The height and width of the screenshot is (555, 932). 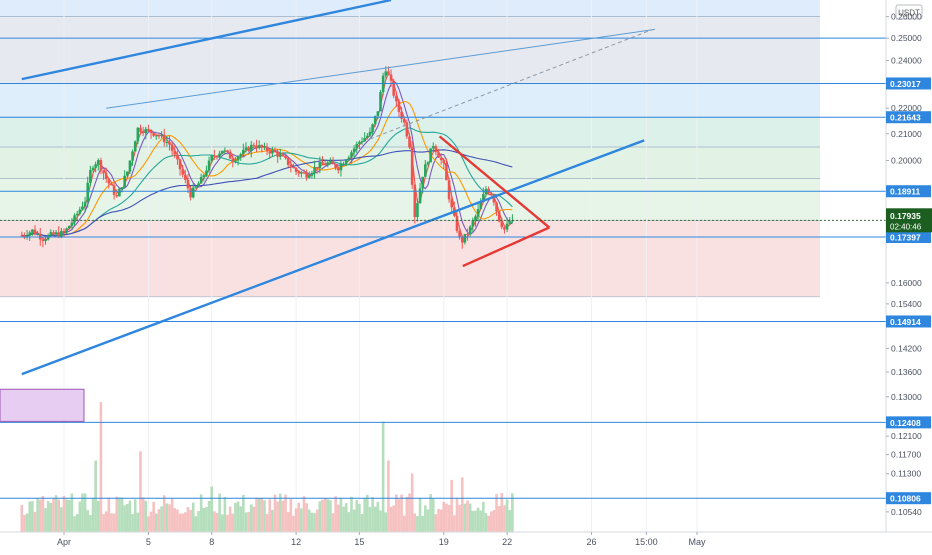 What do you see at coordinates (906, 512) in the screenshot?
I see `price-tick-label: 0.10540` at bounding box center [906, 512].